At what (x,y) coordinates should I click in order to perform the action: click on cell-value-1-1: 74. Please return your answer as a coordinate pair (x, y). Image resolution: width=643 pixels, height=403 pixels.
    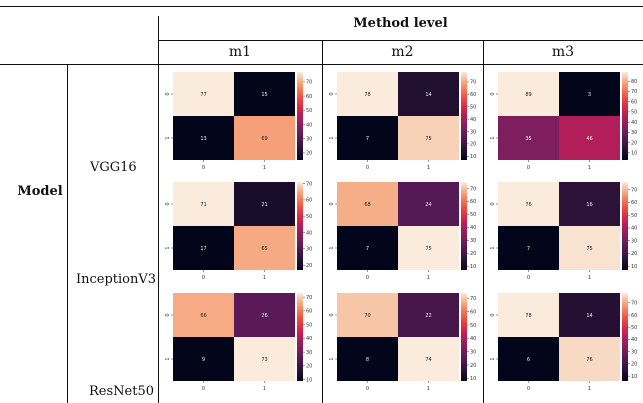
    Looking at the image, I should click on (428, 360).